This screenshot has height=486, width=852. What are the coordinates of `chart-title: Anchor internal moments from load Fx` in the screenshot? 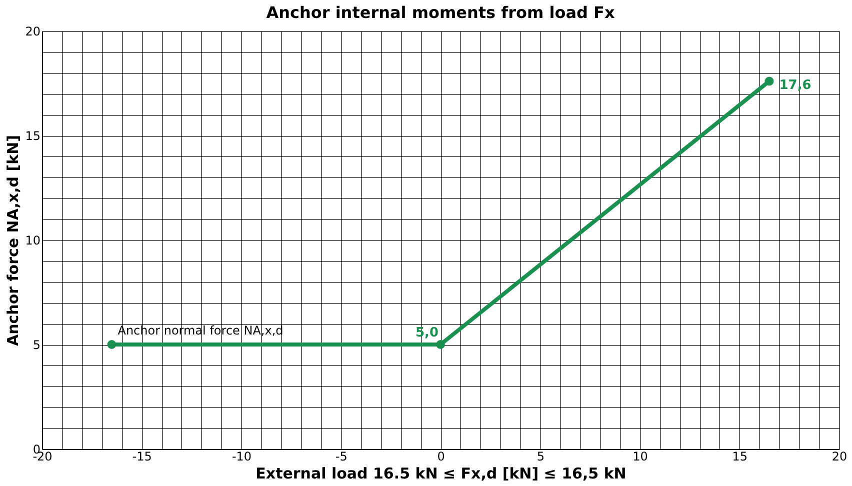 It's located at (441, 12).